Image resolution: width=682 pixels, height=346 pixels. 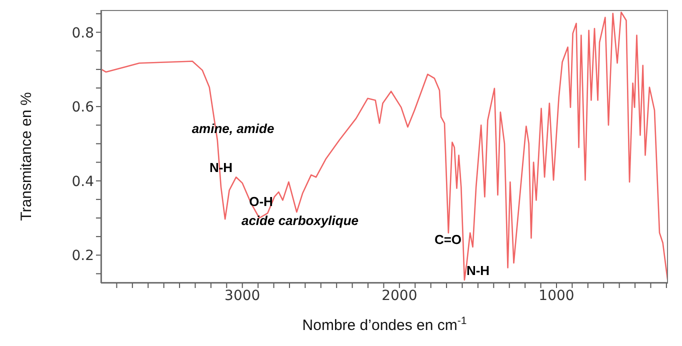 I want to click on annotation: O-H, so click(x=261, y=201).